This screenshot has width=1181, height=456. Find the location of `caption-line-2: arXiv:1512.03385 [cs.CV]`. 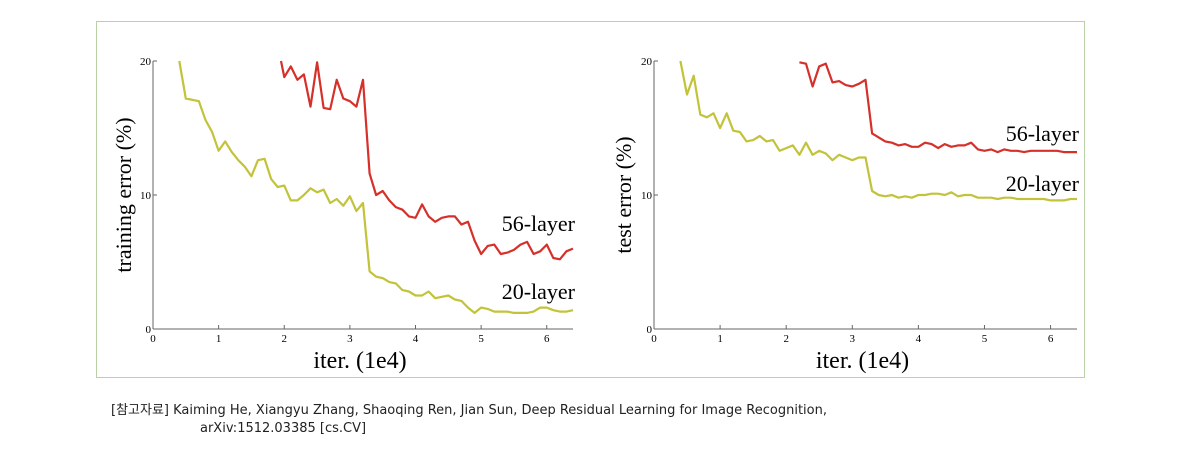

caption-line-2: arXiv:1512.03385 [cs.CV] is located at coordinates (283, 428).